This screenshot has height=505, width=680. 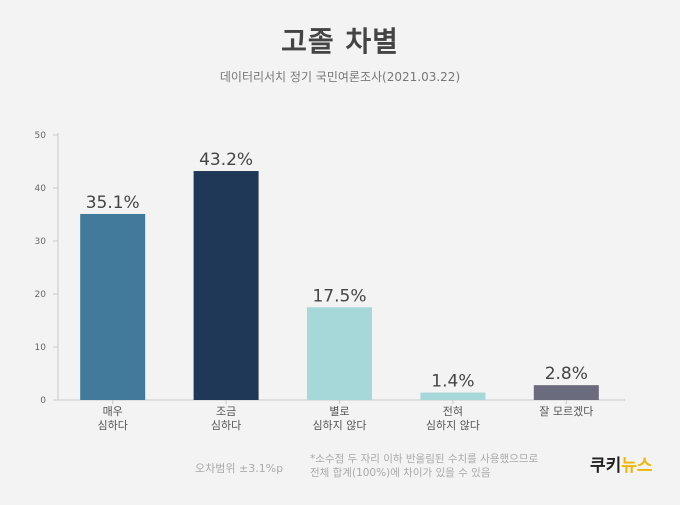 I want to click on y-tick-label: 20, so click(x=41, y=295).